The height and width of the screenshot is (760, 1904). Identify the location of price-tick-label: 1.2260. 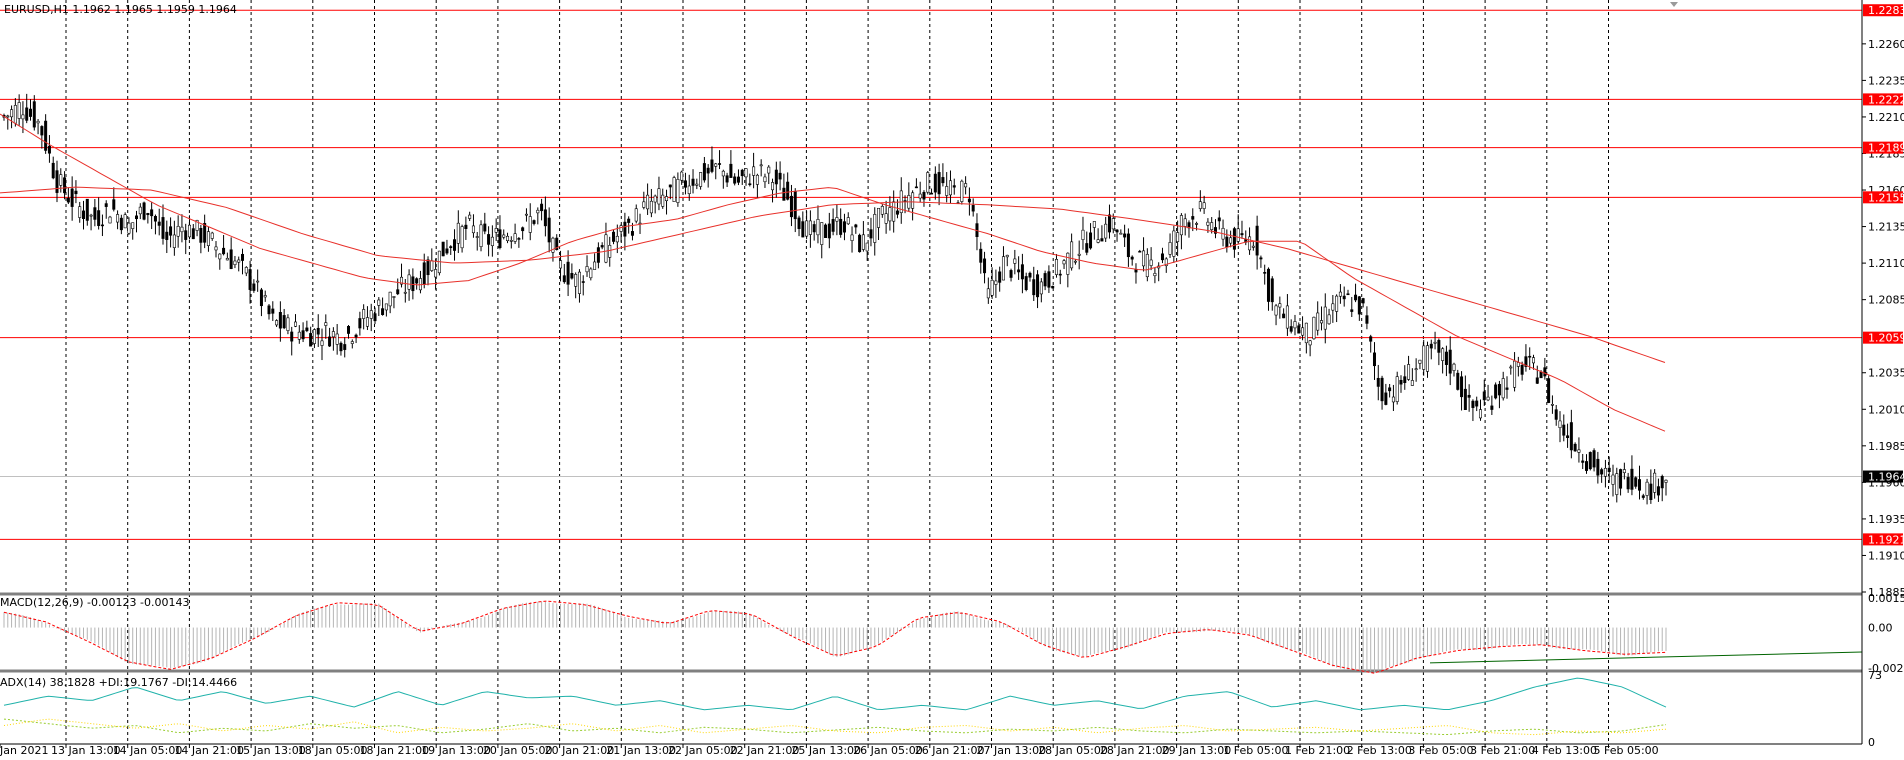
(1886, 44).